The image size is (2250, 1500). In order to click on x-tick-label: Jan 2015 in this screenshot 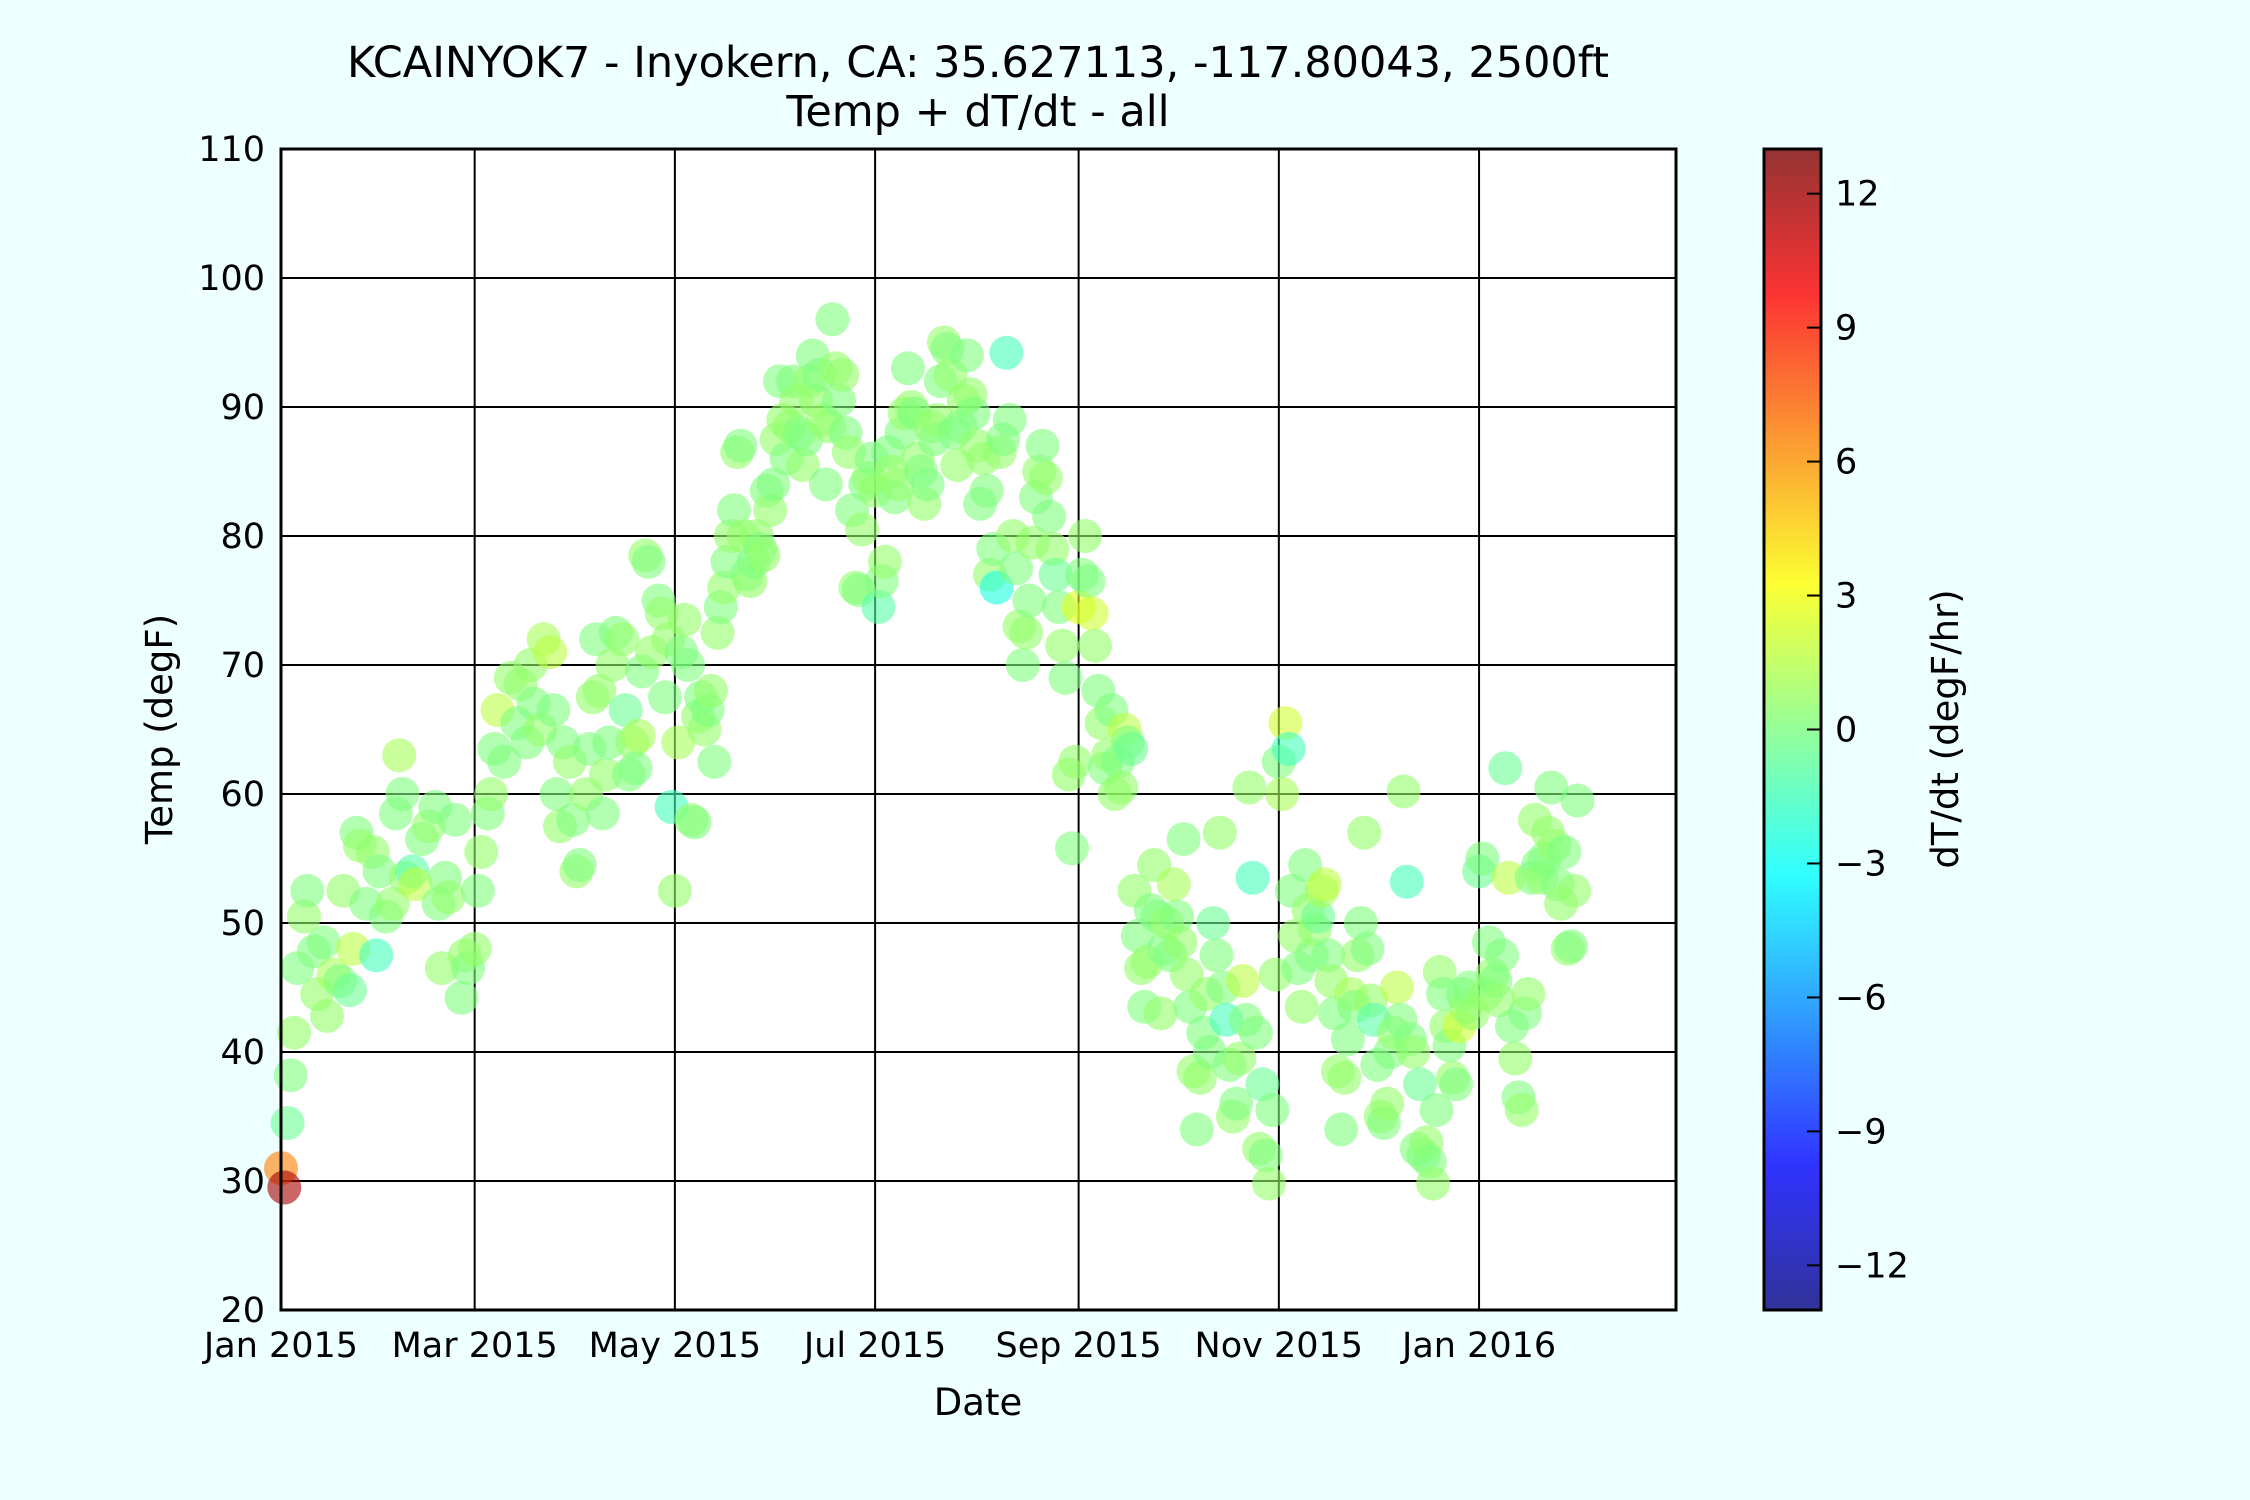, I will do `click(280, 1346)`.